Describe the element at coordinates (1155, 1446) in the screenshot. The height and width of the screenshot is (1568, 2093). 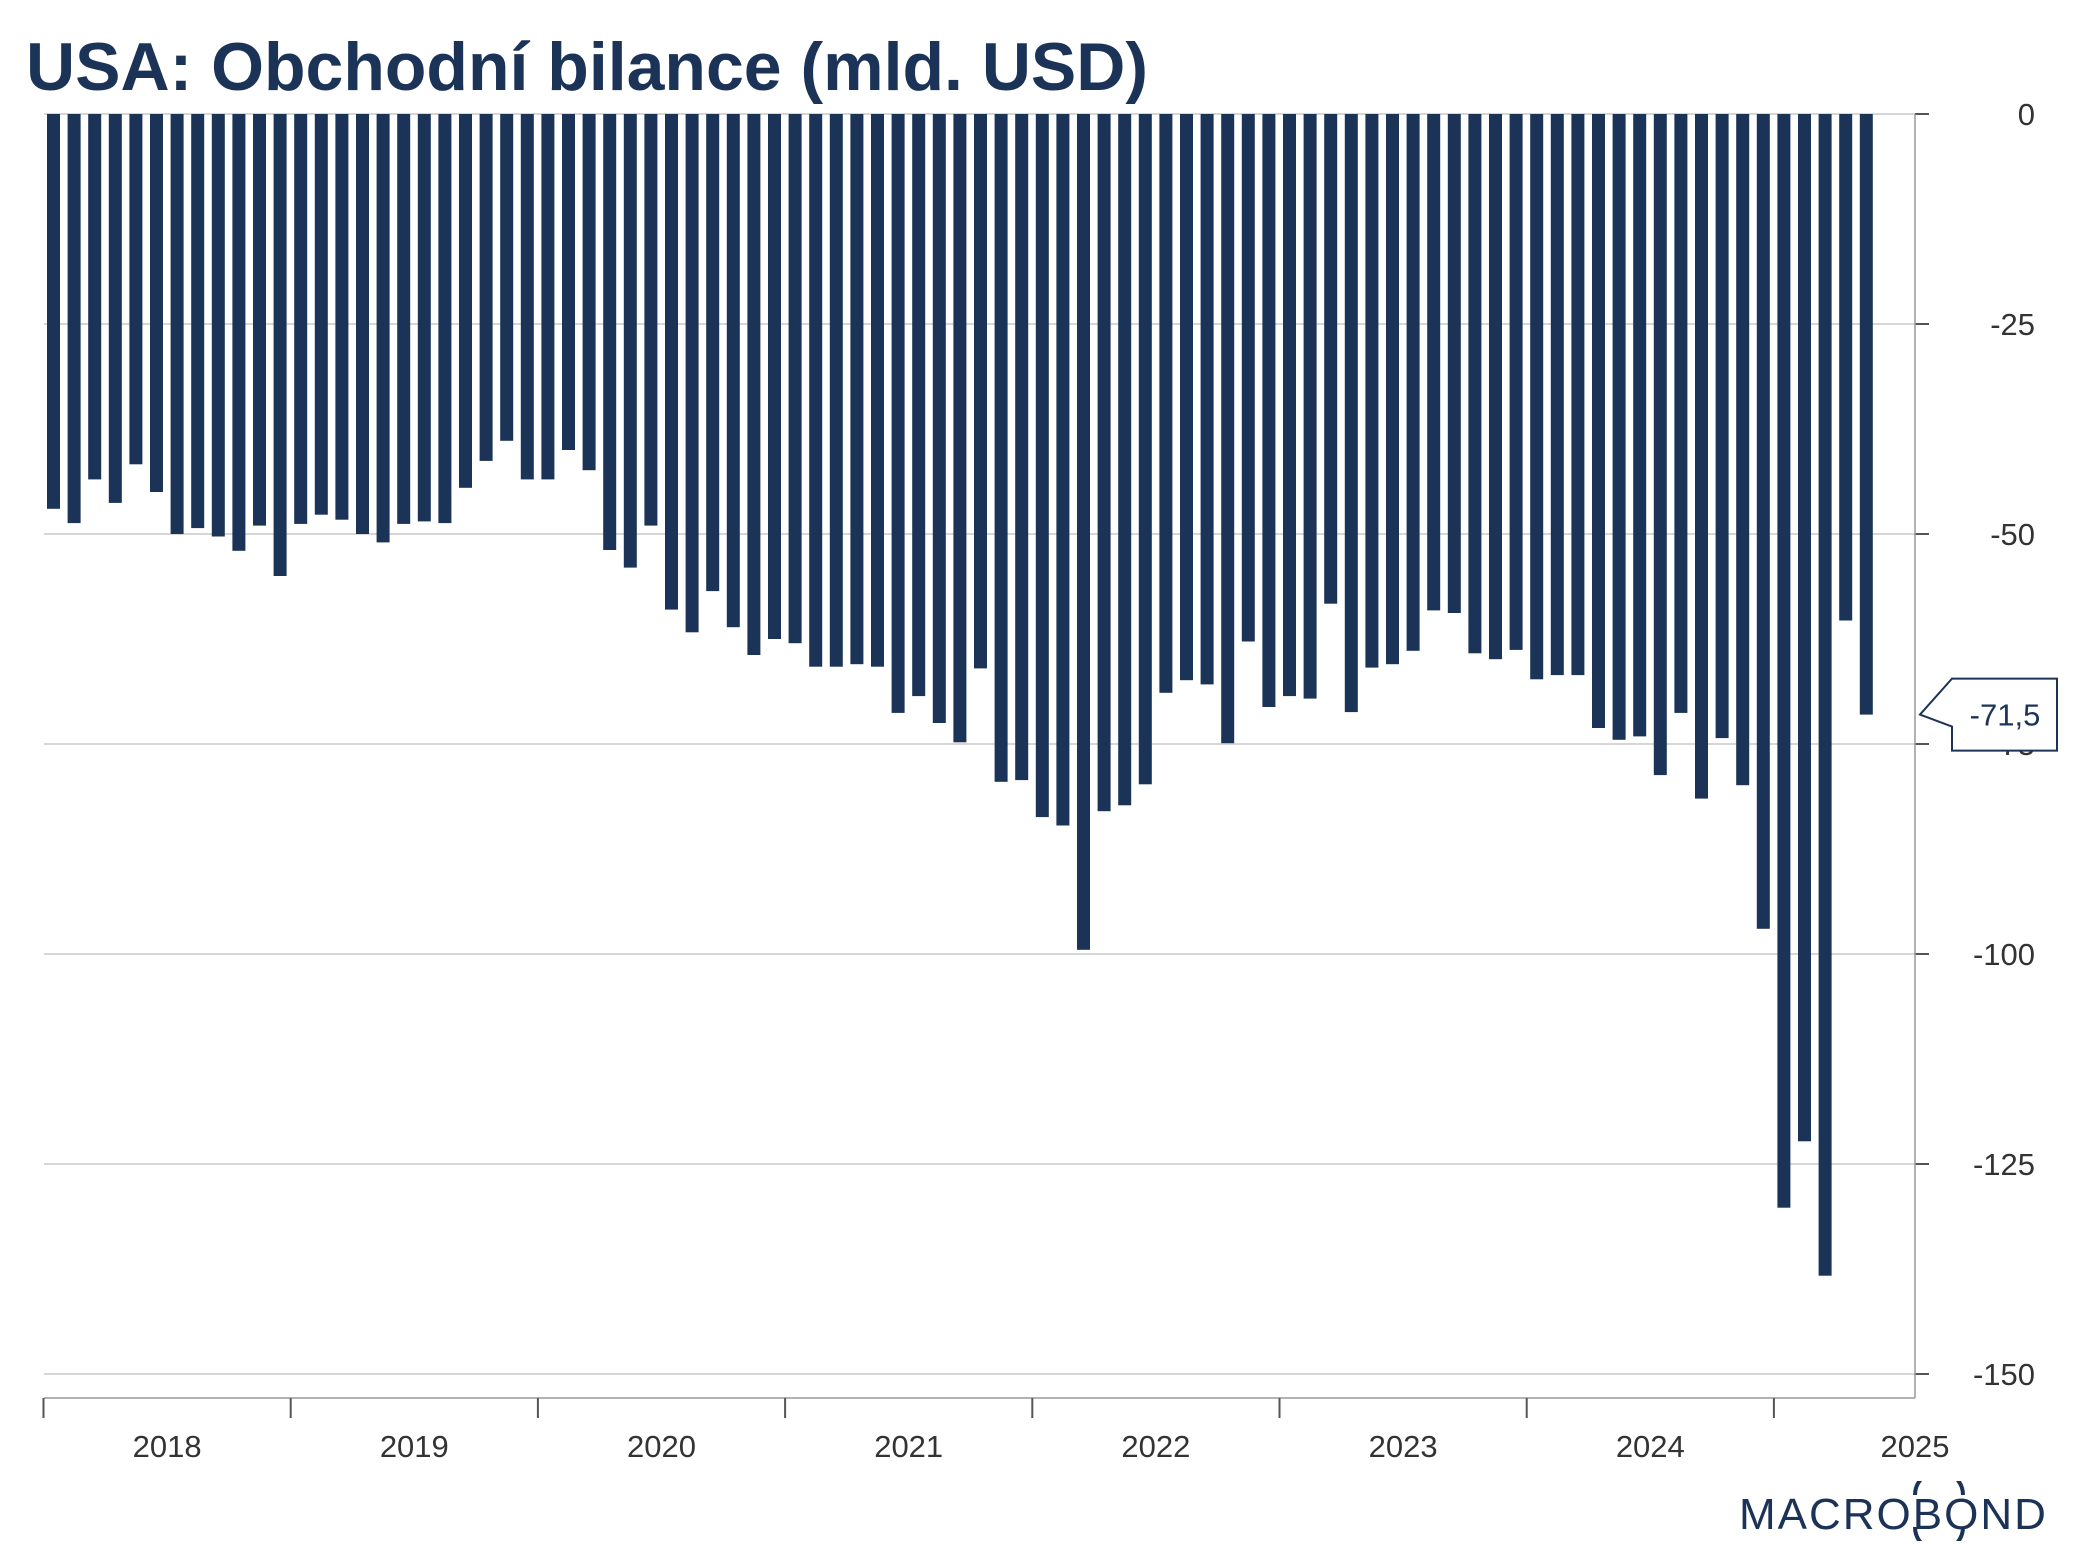
I see `x-tick-label: 2022` at that location.